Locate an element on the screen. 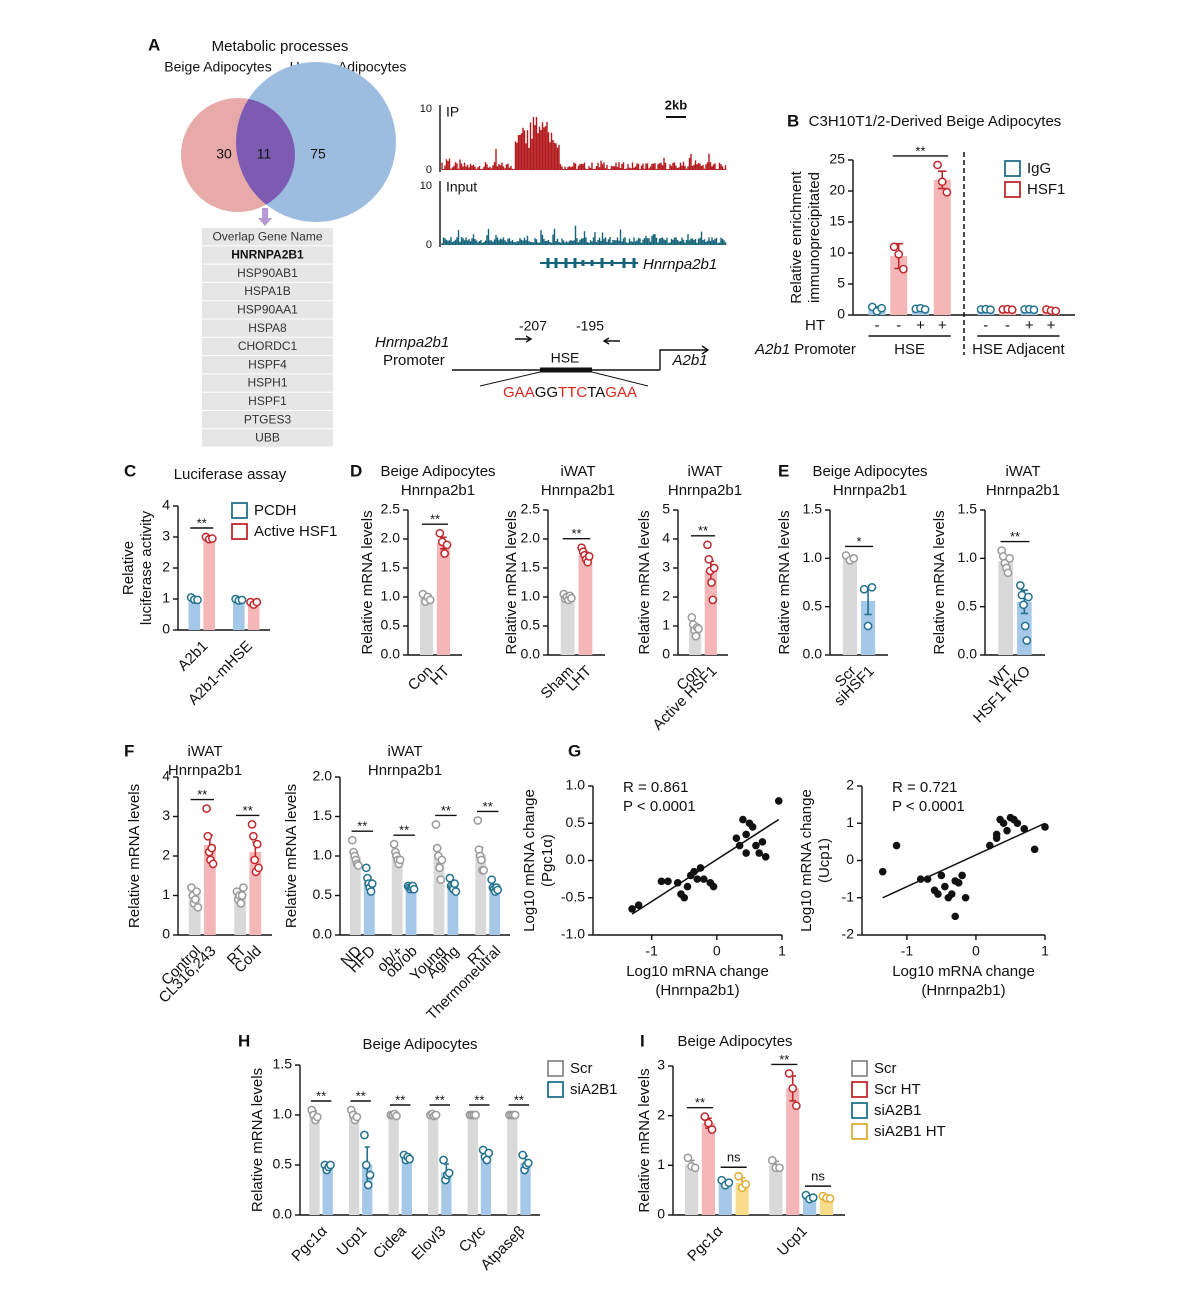 The image size is (1200, 1289). table-cell: PTGES3 is located at coordinates (268, 419).